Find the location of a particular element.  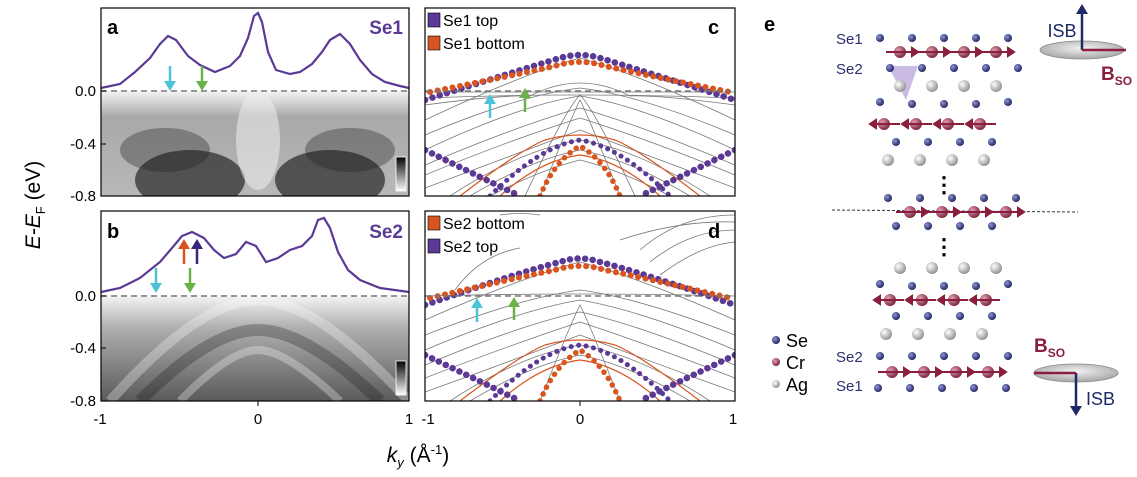

panel-b-cyan-arrow is located at coordinates (156, 280).